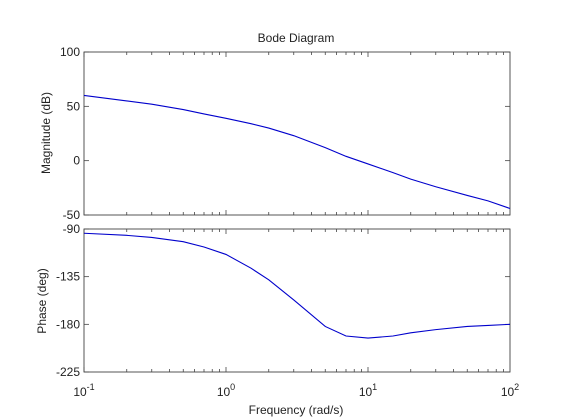 This screenshot has width=561, height=420. I want to click on magnitude-ytick-label: -50, so click(72, 215).